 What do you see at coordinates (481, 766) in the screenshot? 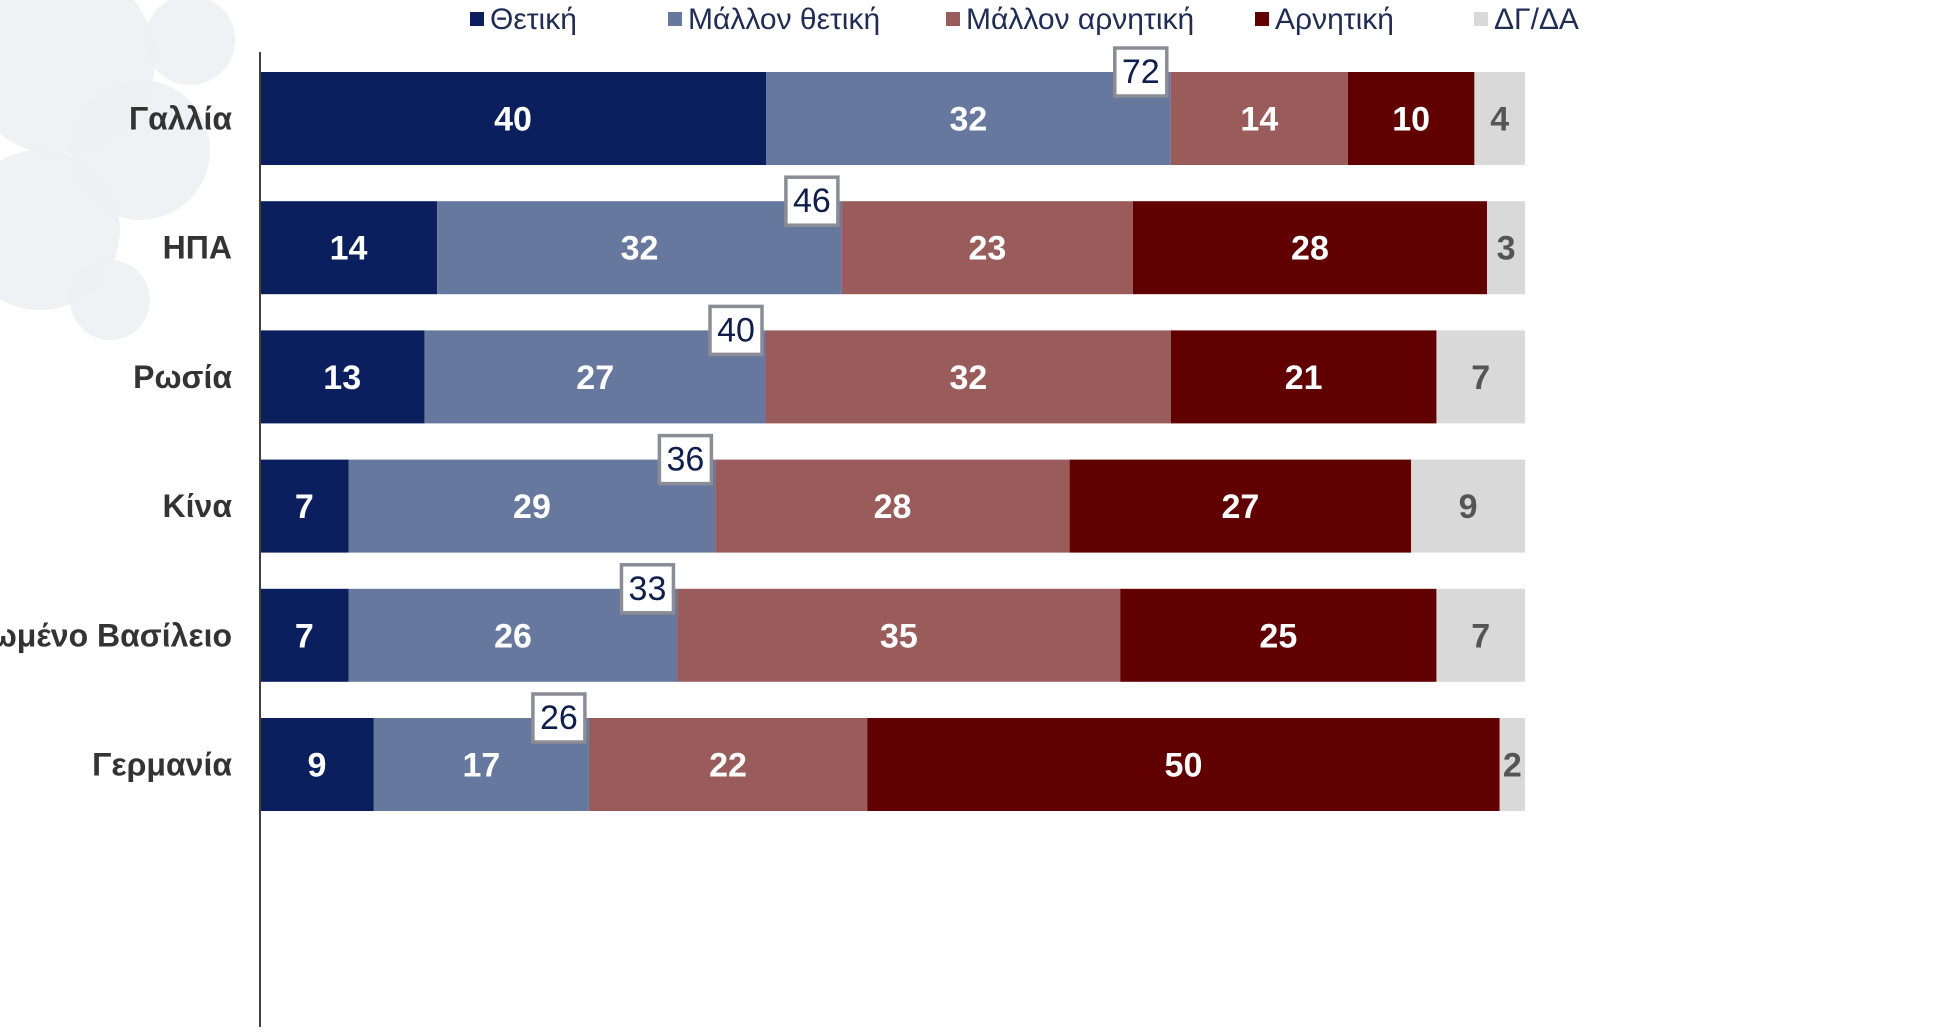
I see `data-label: 17` at bounding box center [481, 766].